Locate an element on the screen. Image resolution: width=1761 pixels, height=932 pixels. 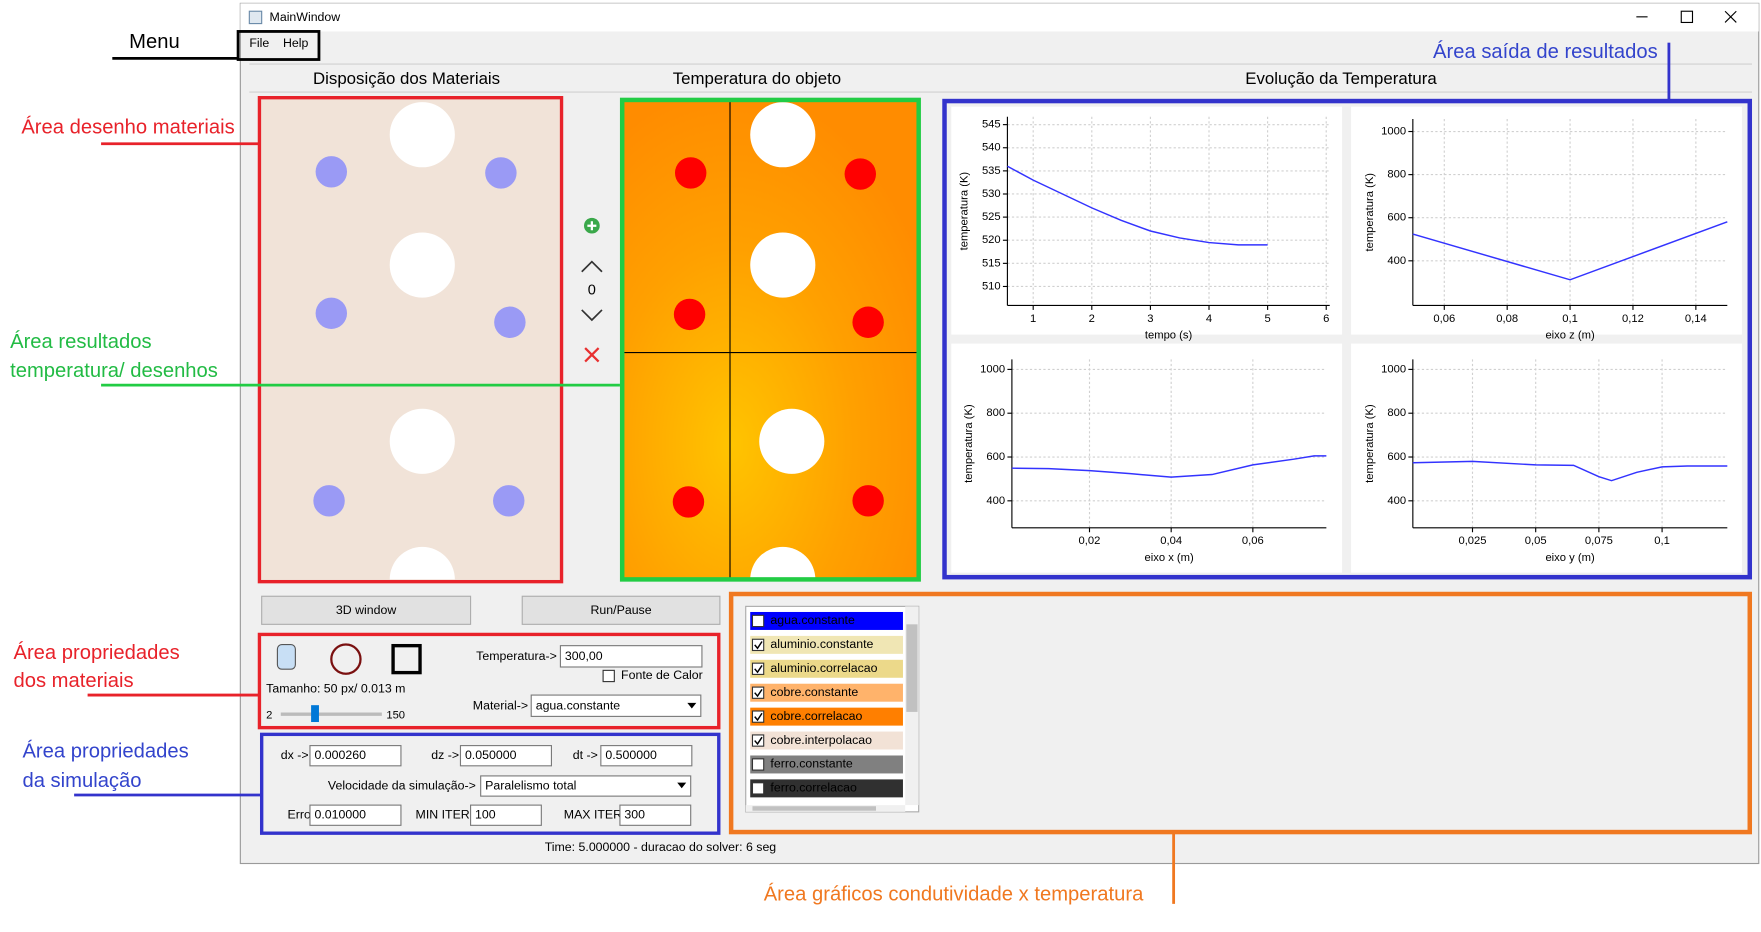
y-axis-label: temperatura (K) is located at coordinates (1370, 443).